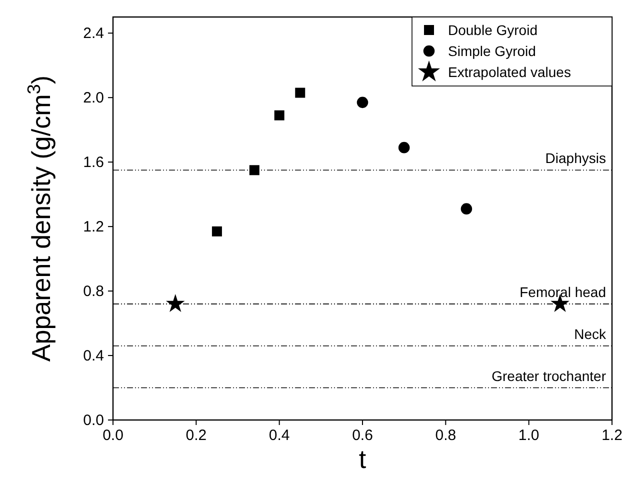 This screenshot has height=490, width=629. What do you see at coordinates (93, 291) in the screenshot?
I see `y-tick-label: 0.8` at bounding box center [93, 291].